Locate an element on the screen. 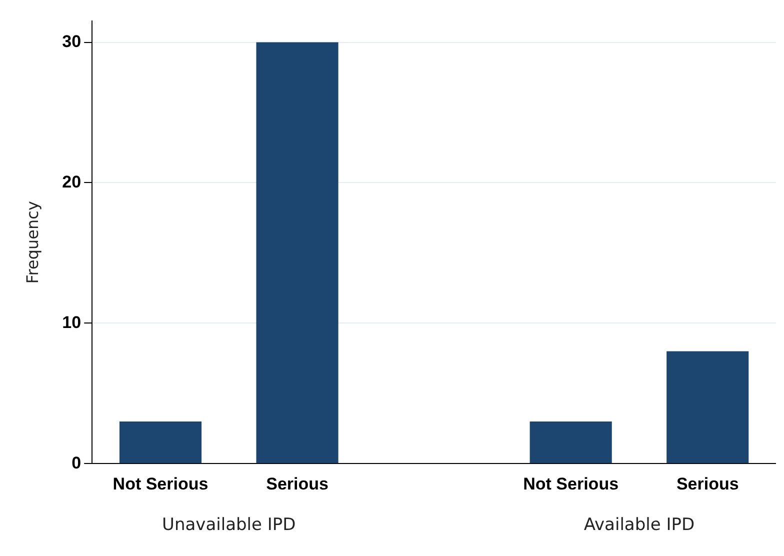  text: Unavailable IPD is located at coordinates (229, 525).